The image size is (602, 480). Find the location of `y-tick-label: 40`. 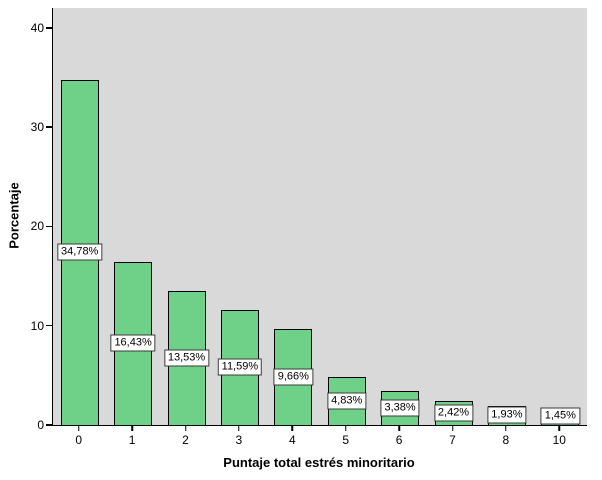

y-tick-label: 40 is located at coordinates (37, 27).